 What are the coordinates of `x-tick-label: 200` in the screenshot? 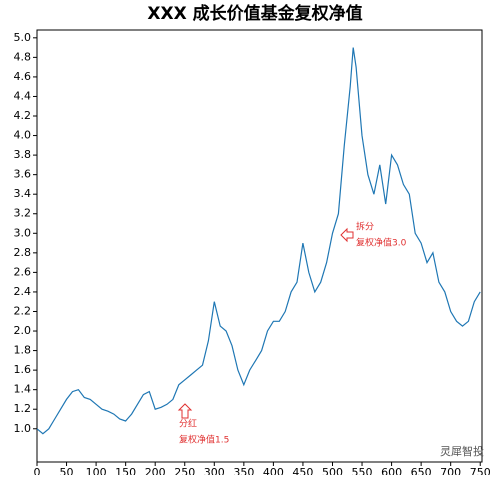 It's located at (155, 470).